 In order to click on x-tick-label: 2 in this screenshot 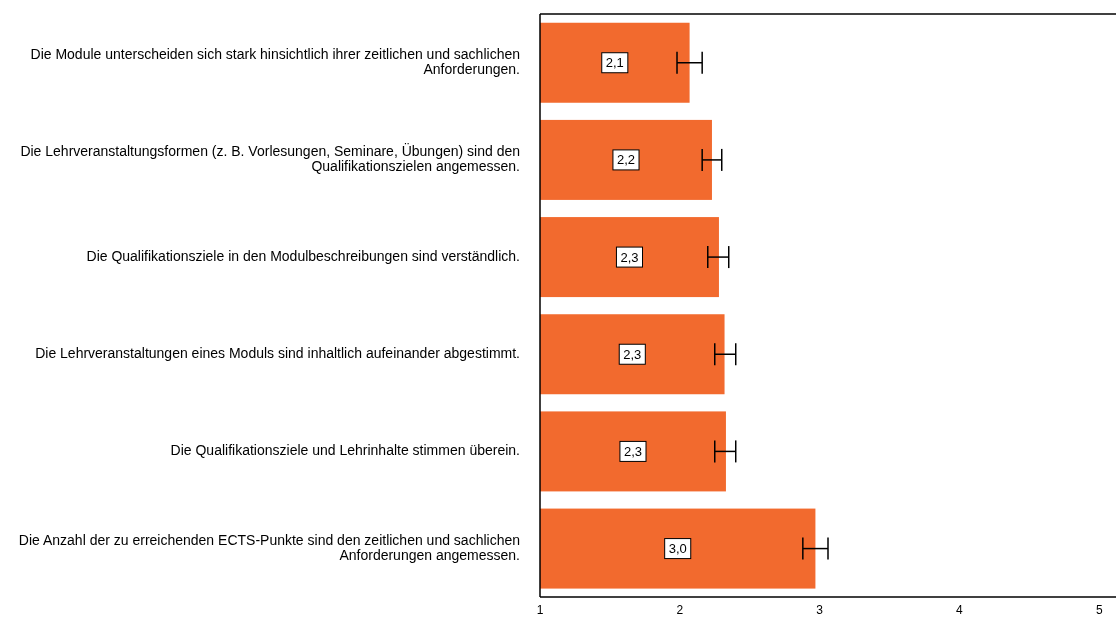, I will do `click(680, 609)`.